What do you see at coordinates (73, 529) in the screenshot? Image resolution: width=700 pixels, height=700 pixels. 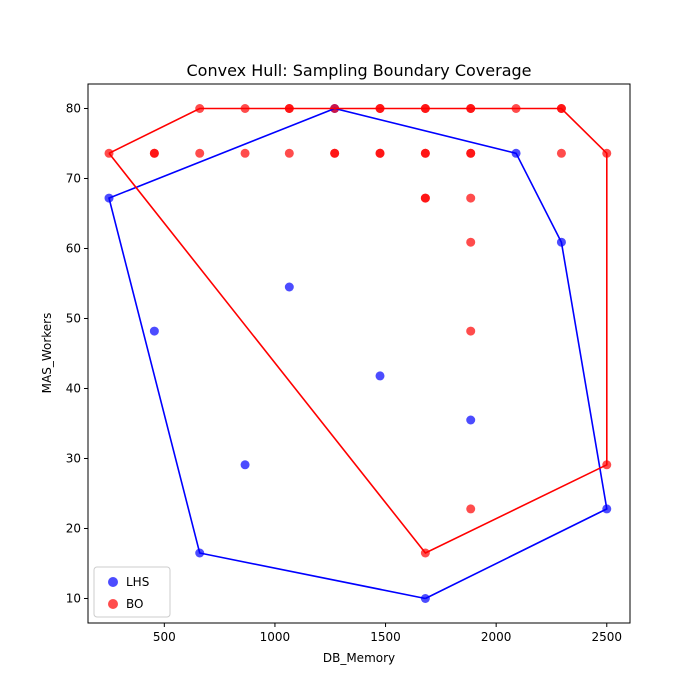 I see `y-tick-label: 20` at bounding box center [73, 529].